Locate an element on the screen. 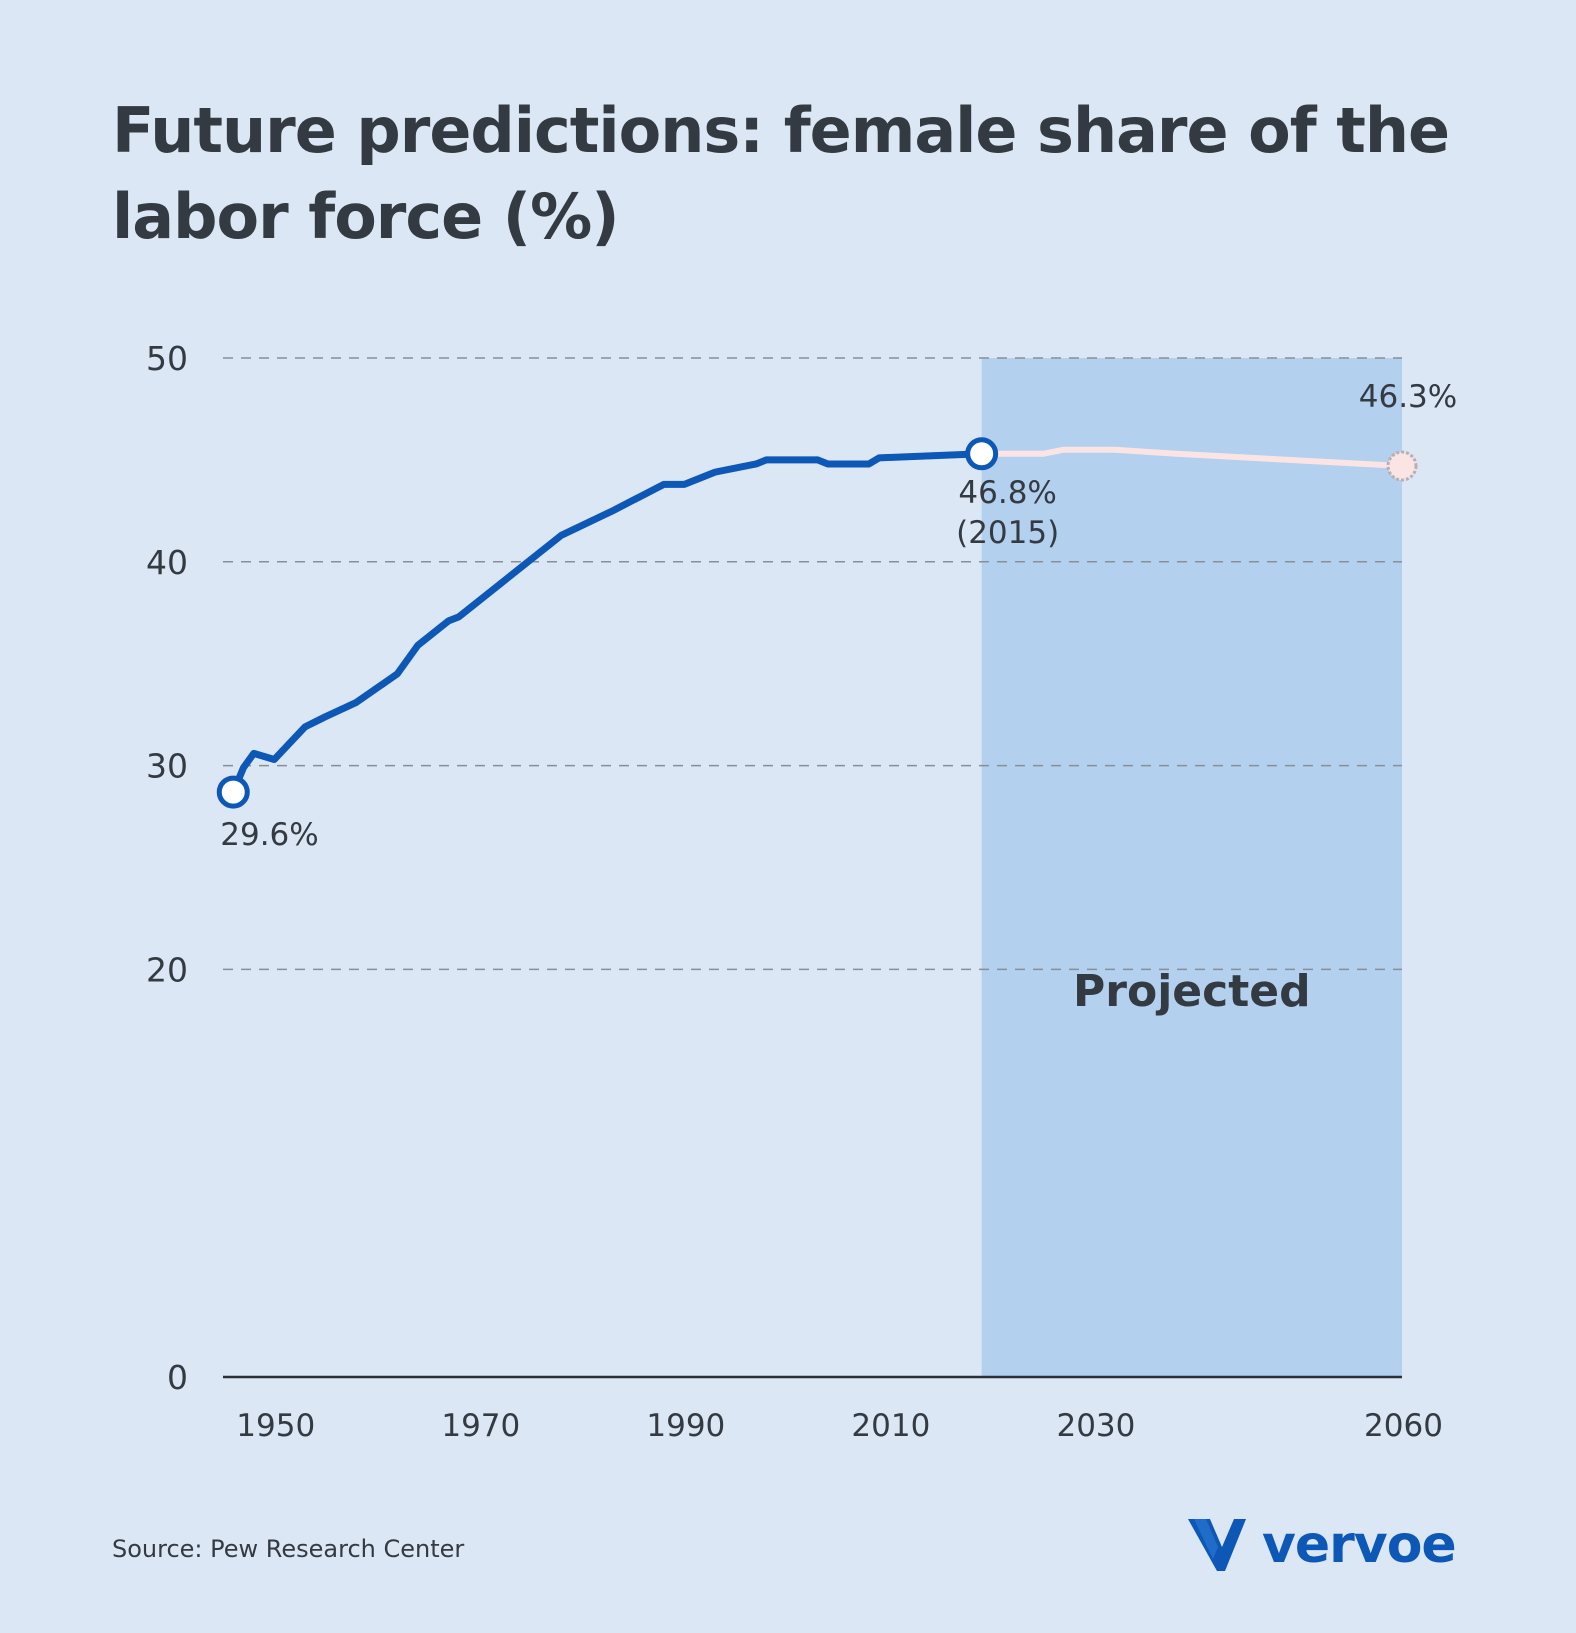 The width and height of the screenshot is (1576, 1633). source-note: Source: Pew Research Center is located at coordinates (288, 1549).